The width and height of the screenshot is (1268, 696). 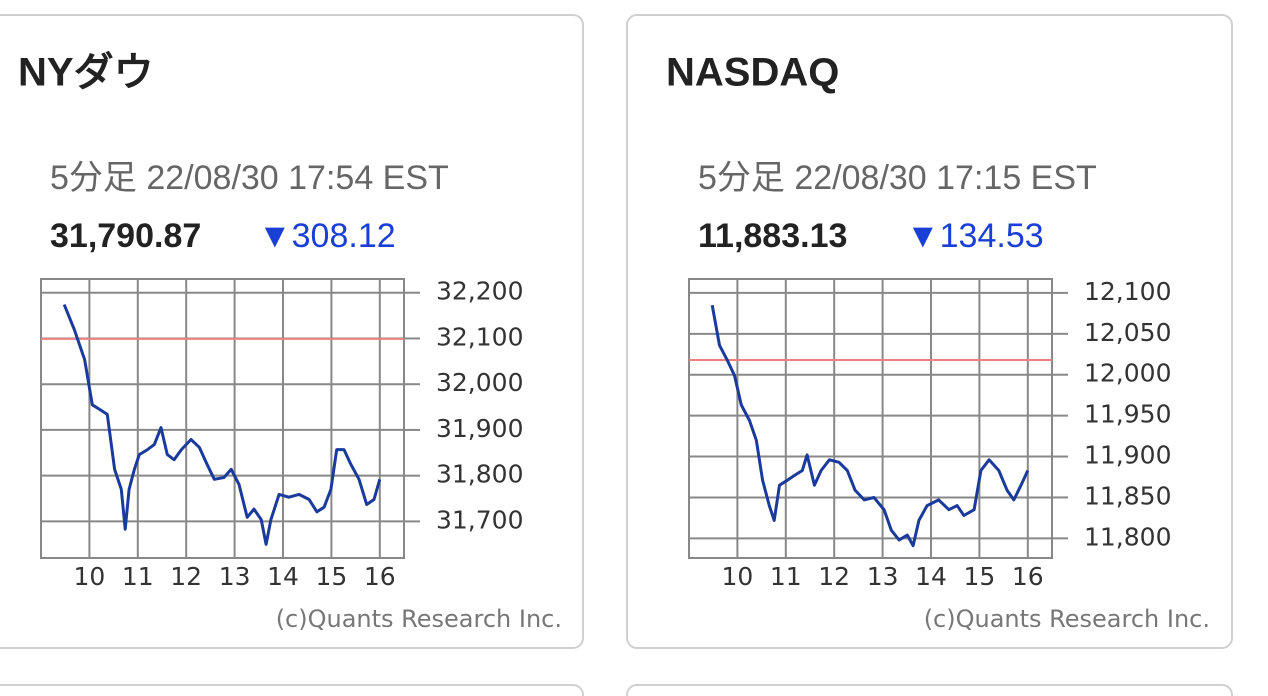 What do you see at coordinates (479, 519) in the screenshot?
I see `y-tick-label: 31,700` at bounding box center [479, 519].